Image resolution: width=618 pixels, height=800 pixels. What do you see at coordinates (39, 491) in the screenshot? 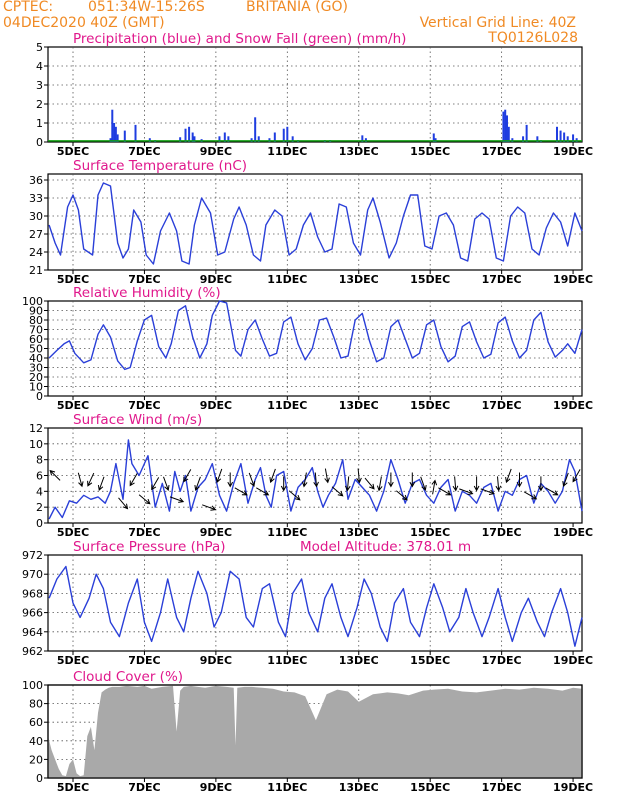
I see `panel-3-ytick-label-2: 4` at bounding box center [39, 491].